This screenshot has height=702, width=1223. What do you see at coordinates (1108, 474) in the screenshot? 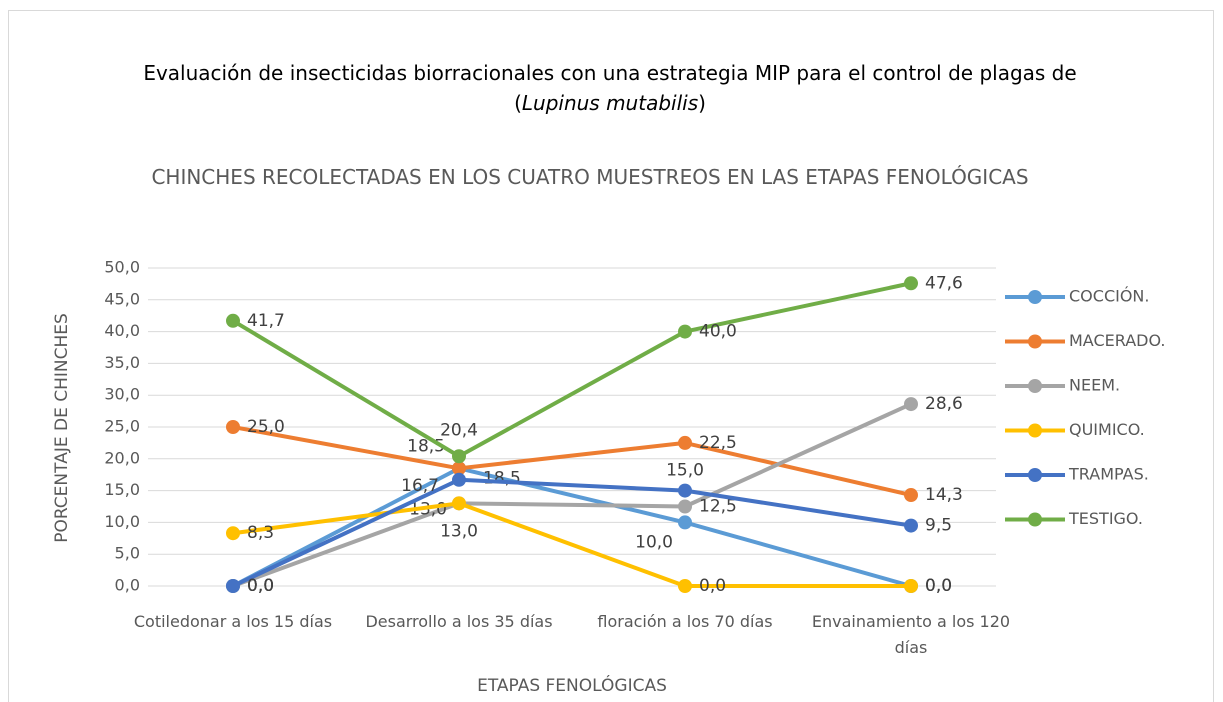
I see `legend-label: TRAMPAS.` at bounding box center [1108, 474].